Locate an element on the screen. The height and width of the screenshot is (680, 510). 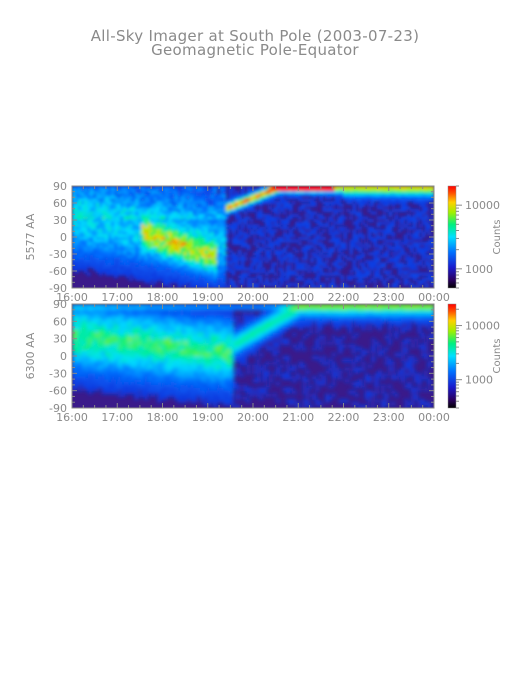
panel-5577-ytick-label: -30 is located at coordinates (58, 254).